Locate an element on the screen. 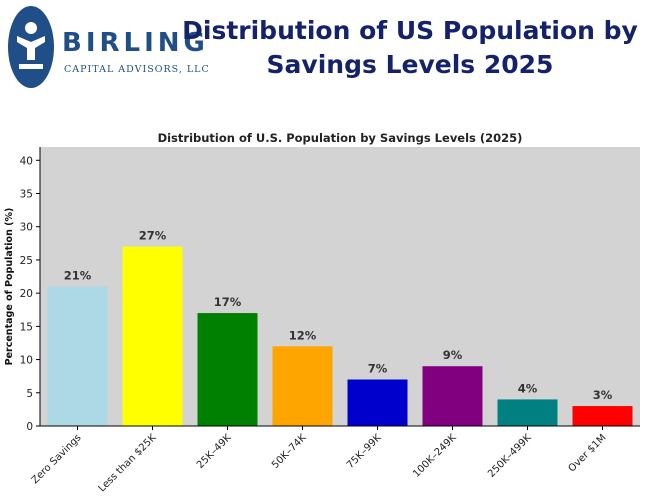  page-title-line1: Distribution of US Population by is located at coordinates (410, 30).